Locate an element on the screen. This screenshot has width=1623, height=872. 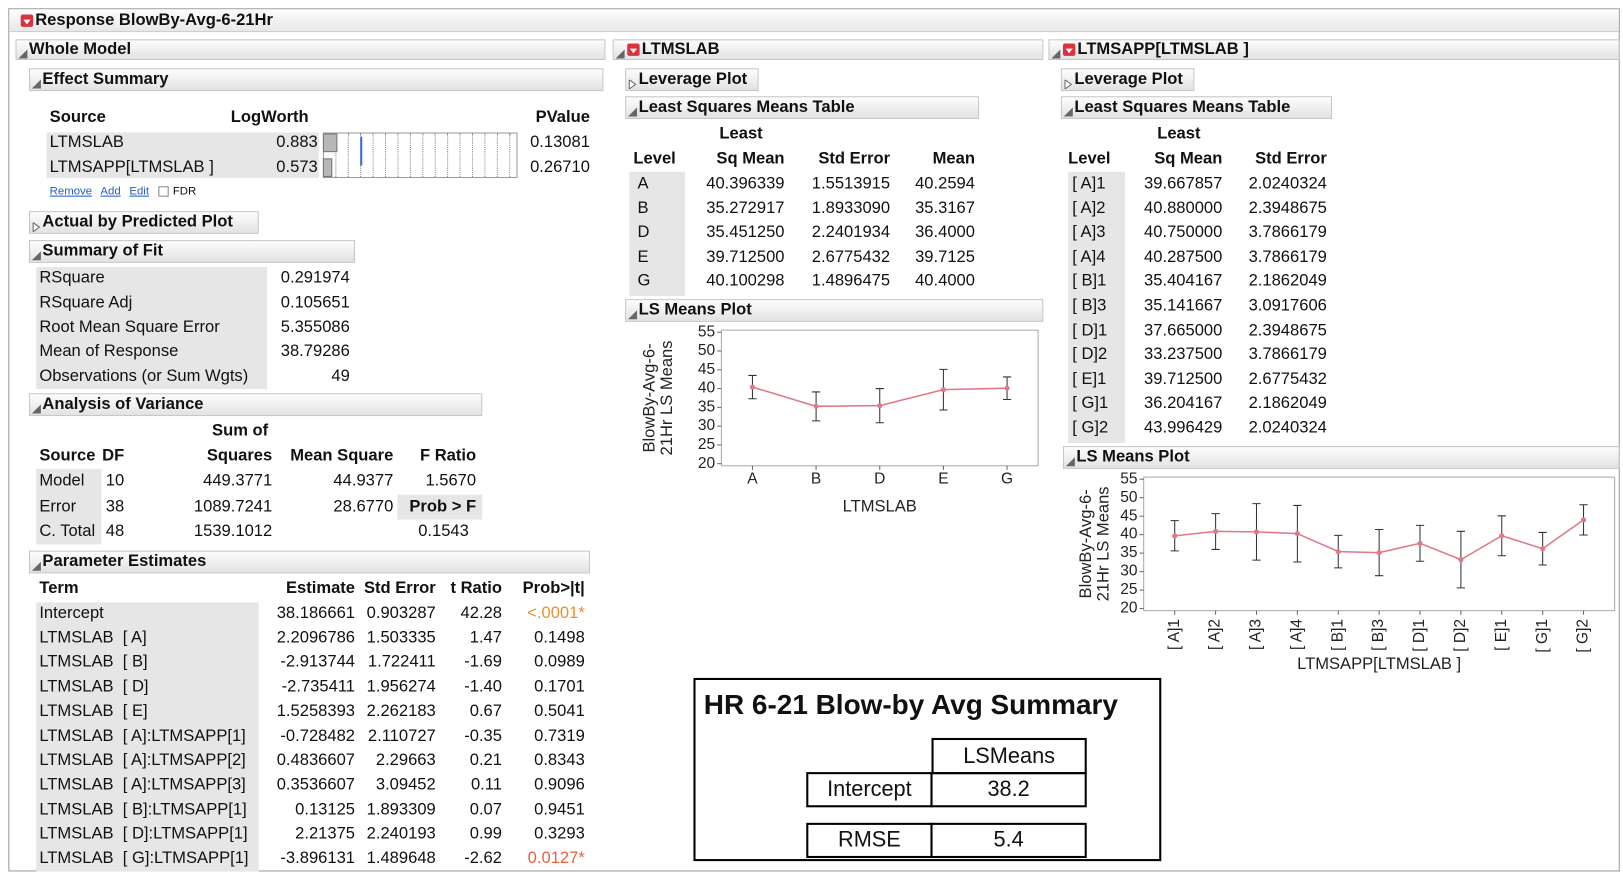
summary-cell is located at coordinates (1008, 840).